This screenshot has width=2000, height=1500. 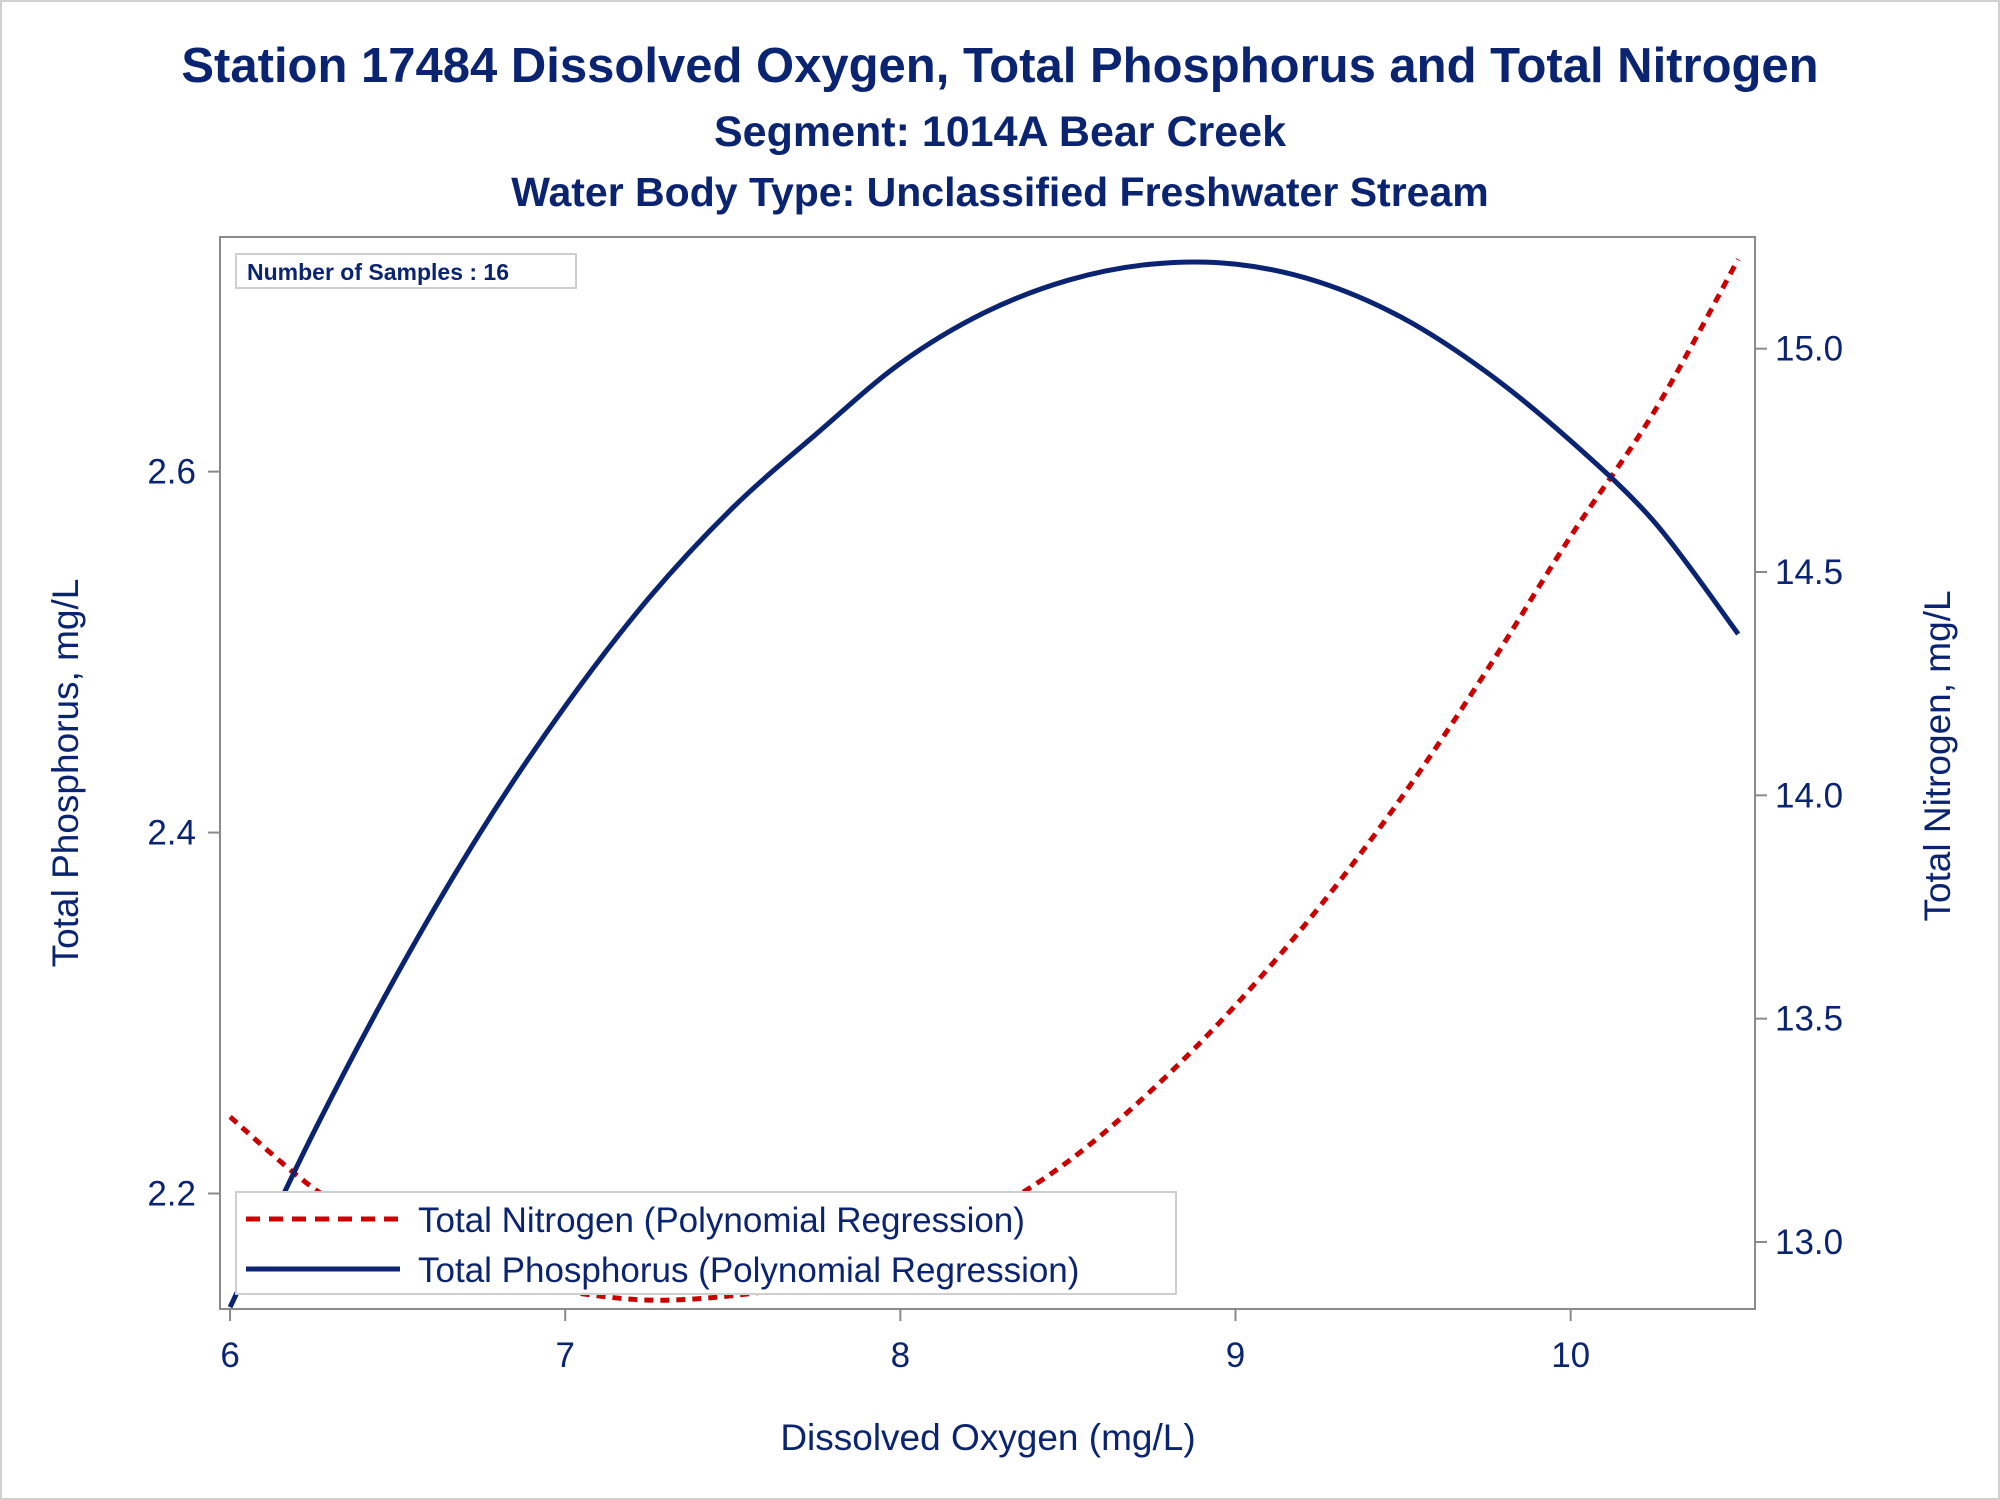 What do you see at coordinates (229, 1355) in the screenshot?
I see `x-tick-label: 6` at bounding box center [229, 1355].